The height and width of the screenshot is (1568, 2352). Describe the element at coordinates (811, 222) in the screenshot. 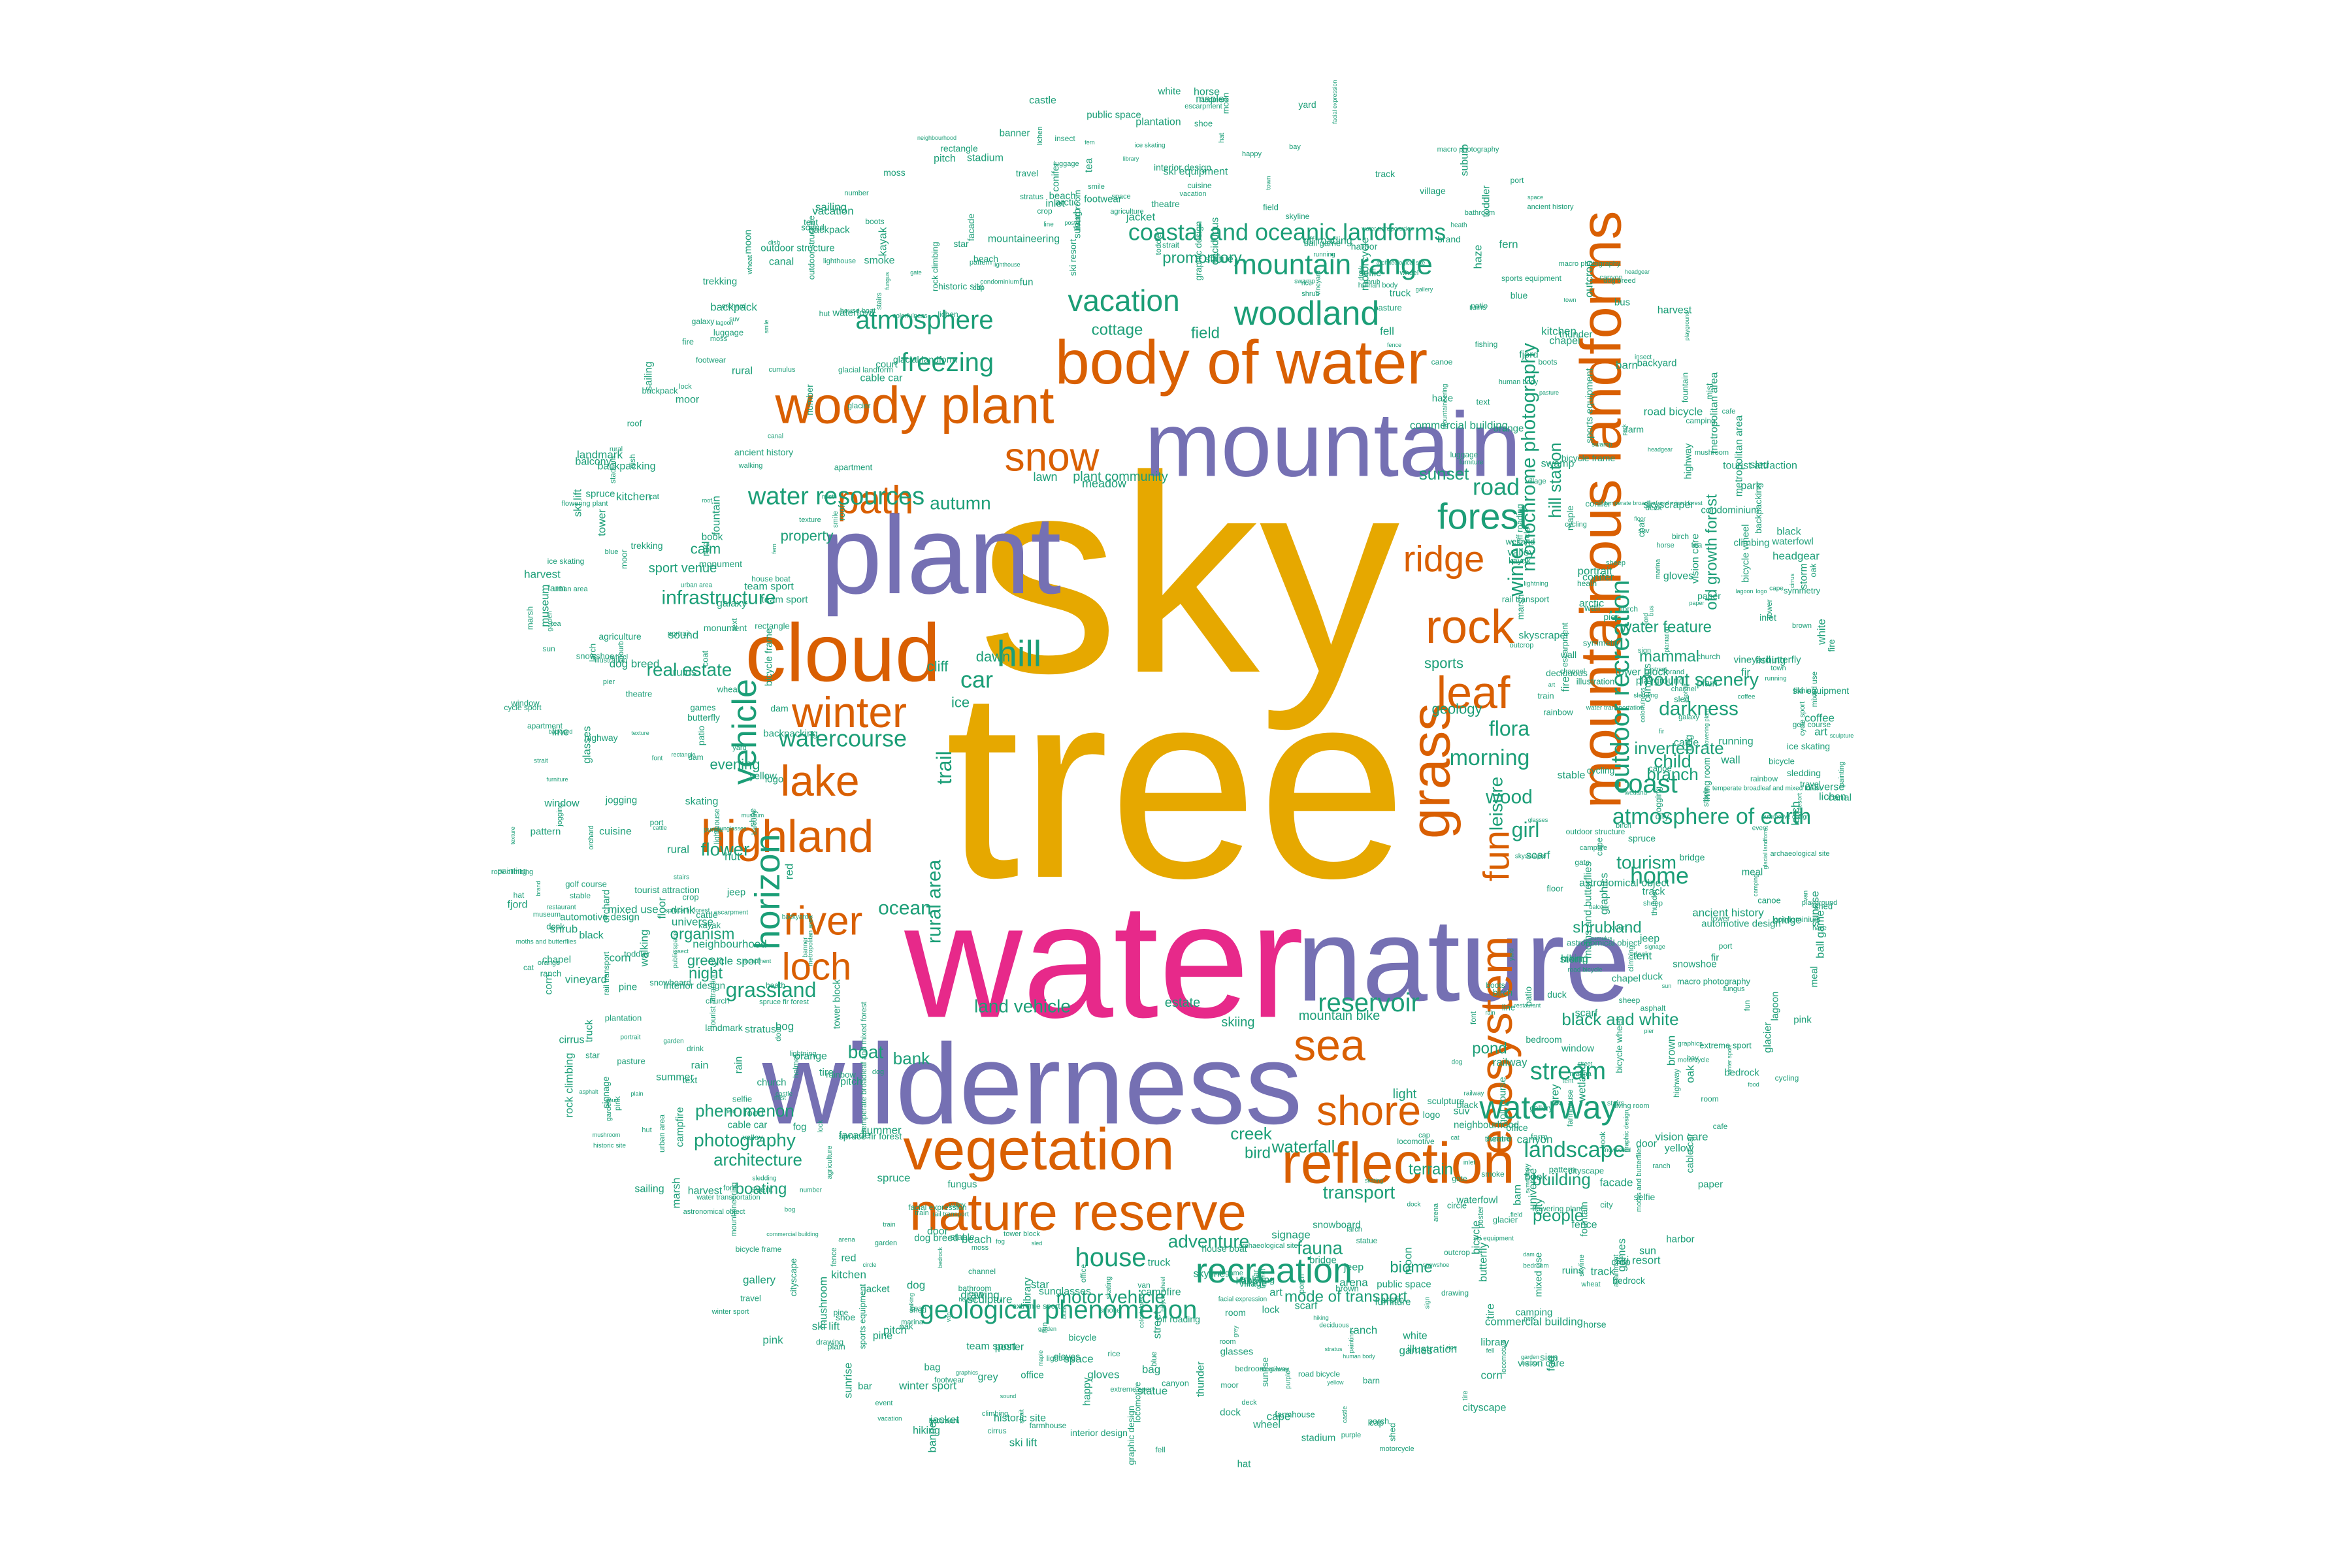

I see `cloud-word-tent: tent` at that location.